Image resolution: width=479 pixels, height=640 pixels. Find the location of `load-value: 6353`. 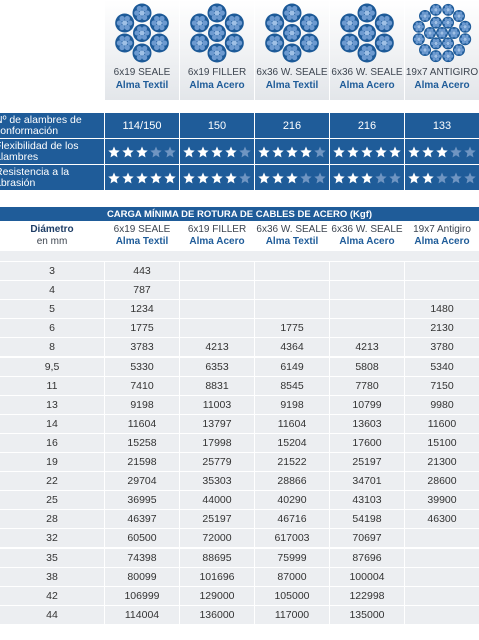

load-value: 6353 is located at coordinates (217, 366).